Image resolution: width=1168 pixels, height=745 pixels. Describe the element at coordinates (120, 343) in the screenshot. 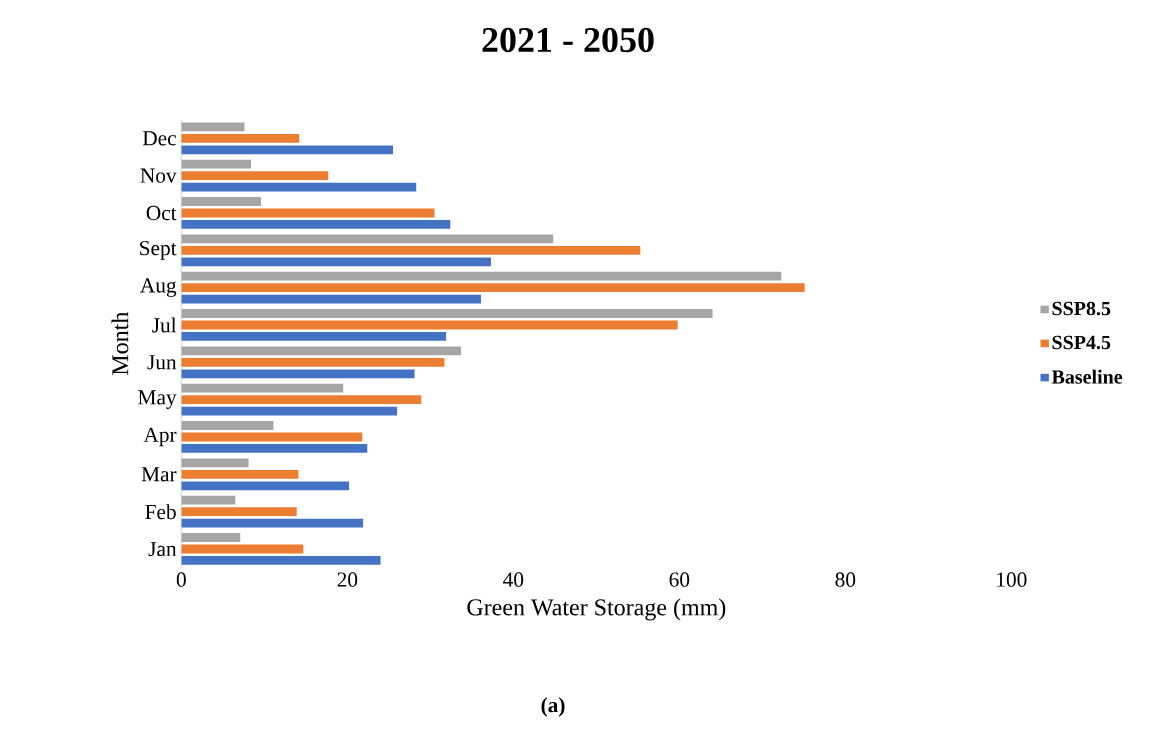

I see `y-axis-title: Month` at that location.